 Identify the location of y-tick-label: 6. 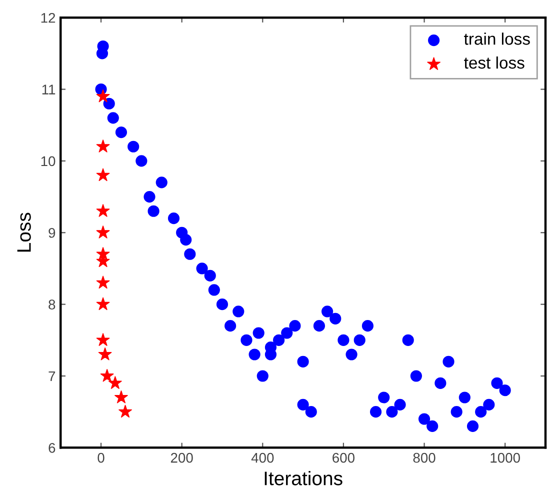
(52, 448).